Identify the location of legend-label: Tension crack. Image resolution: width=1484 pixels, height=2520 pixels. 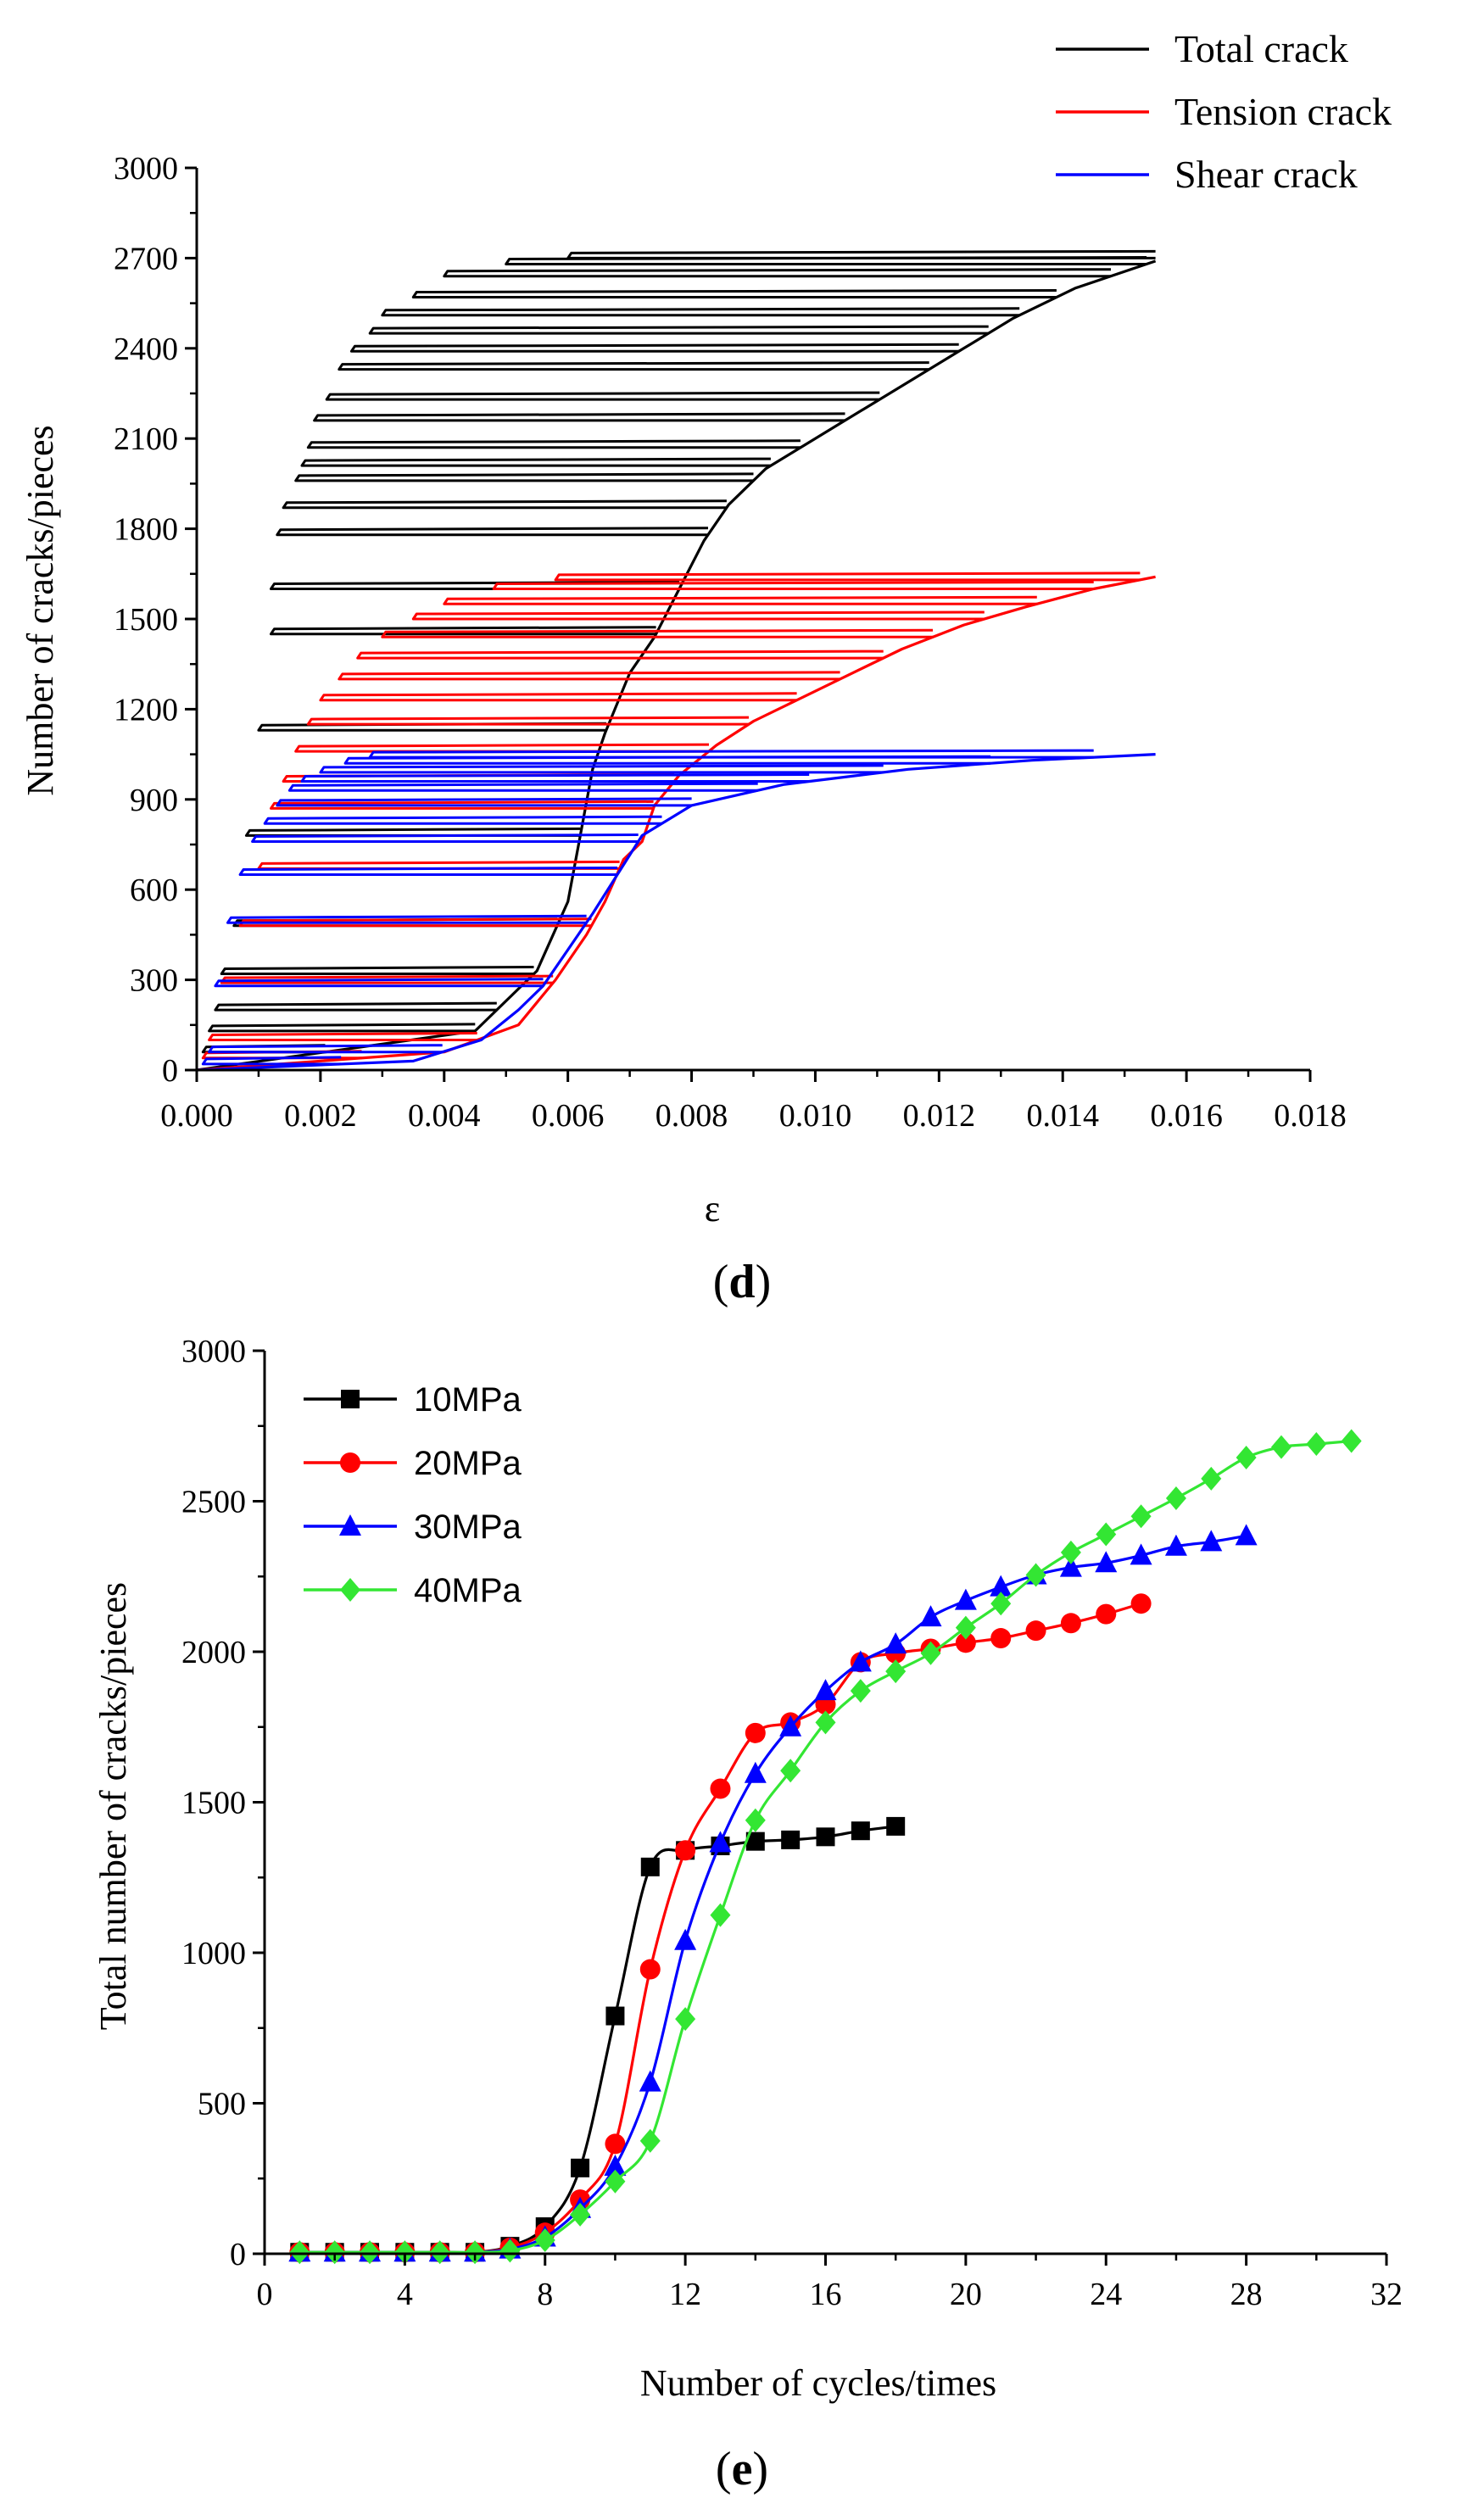
(1283, 112).